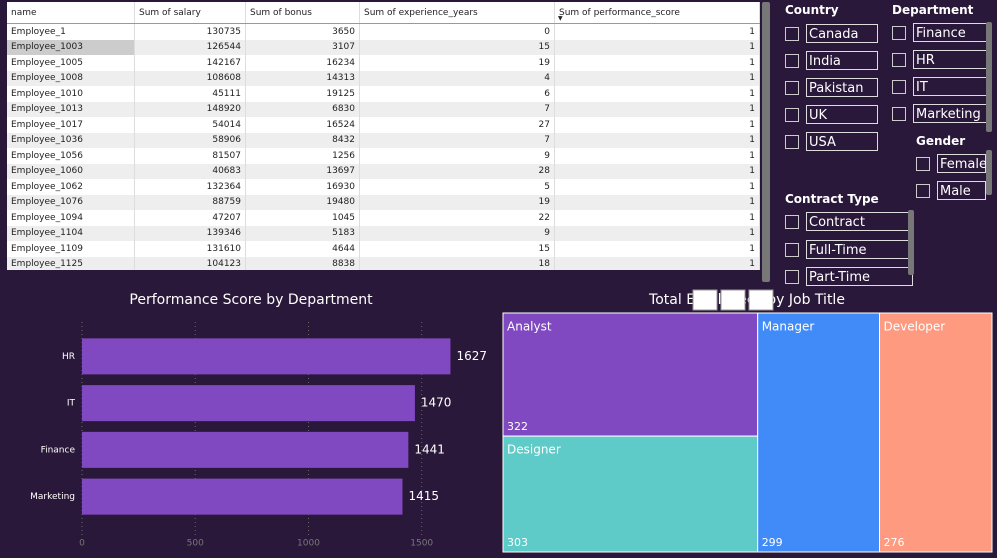  I want to click on table-cell: 5183, so click(302, 233).